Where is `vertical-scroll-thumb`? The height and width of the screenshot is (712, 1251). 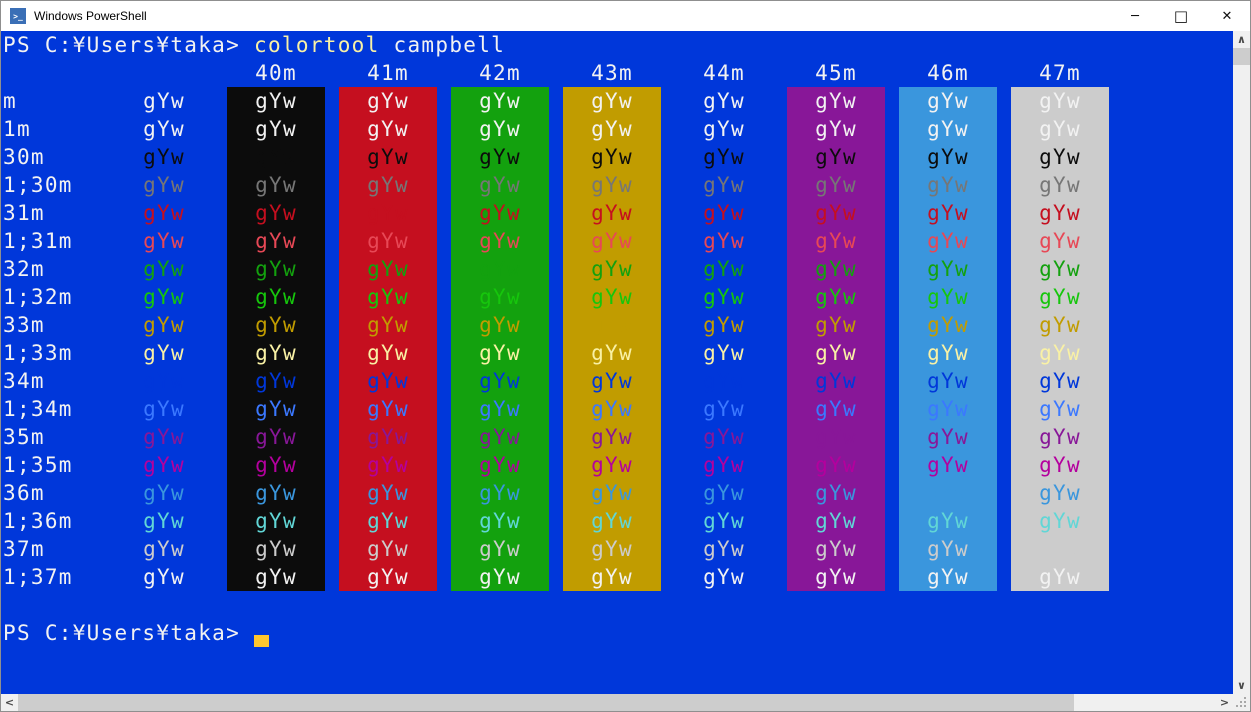 vertical-scroll-thumb is located at coordinates (1241, 56).